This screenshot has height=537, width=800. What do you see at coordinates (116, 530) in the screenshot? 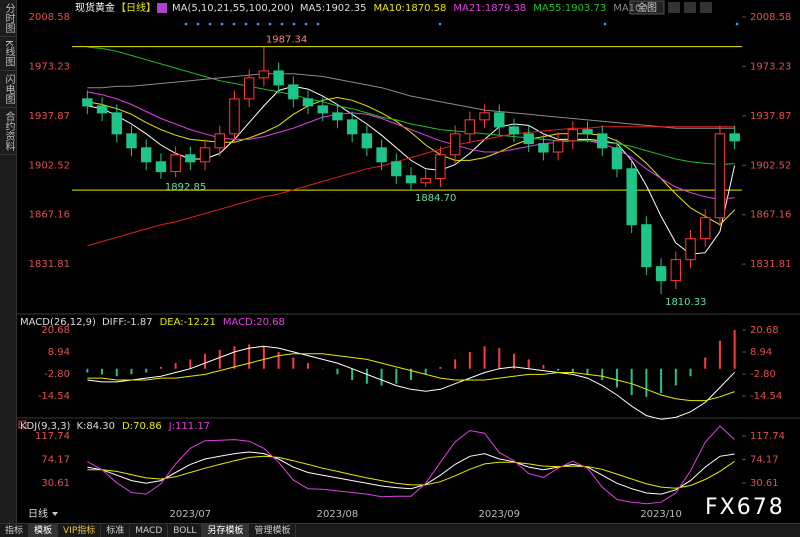
I see `toolbar-tab: 标准` at bounding box center [116, 530].